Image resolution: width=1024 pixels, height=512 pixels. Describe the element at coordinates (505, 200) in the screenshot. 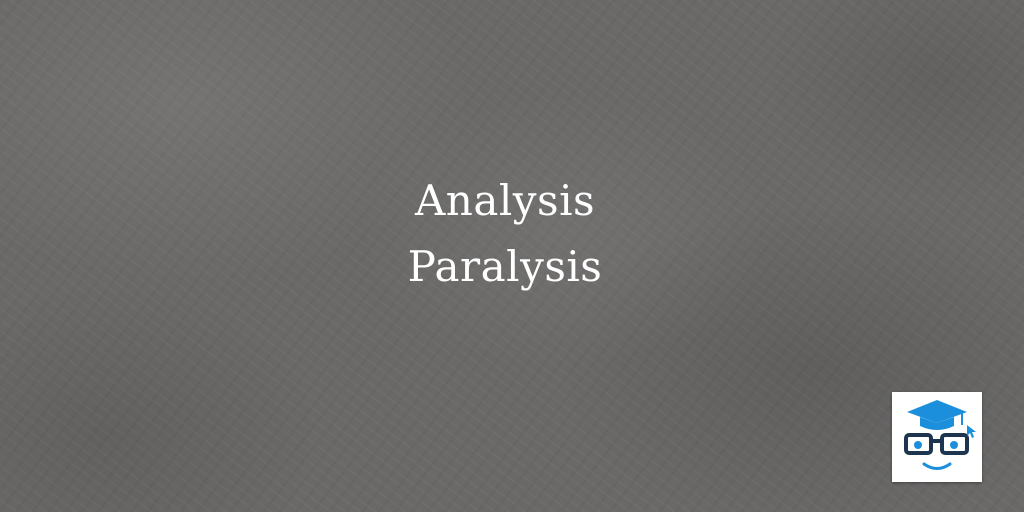

I see `title-line-1: Analysis` at that location.